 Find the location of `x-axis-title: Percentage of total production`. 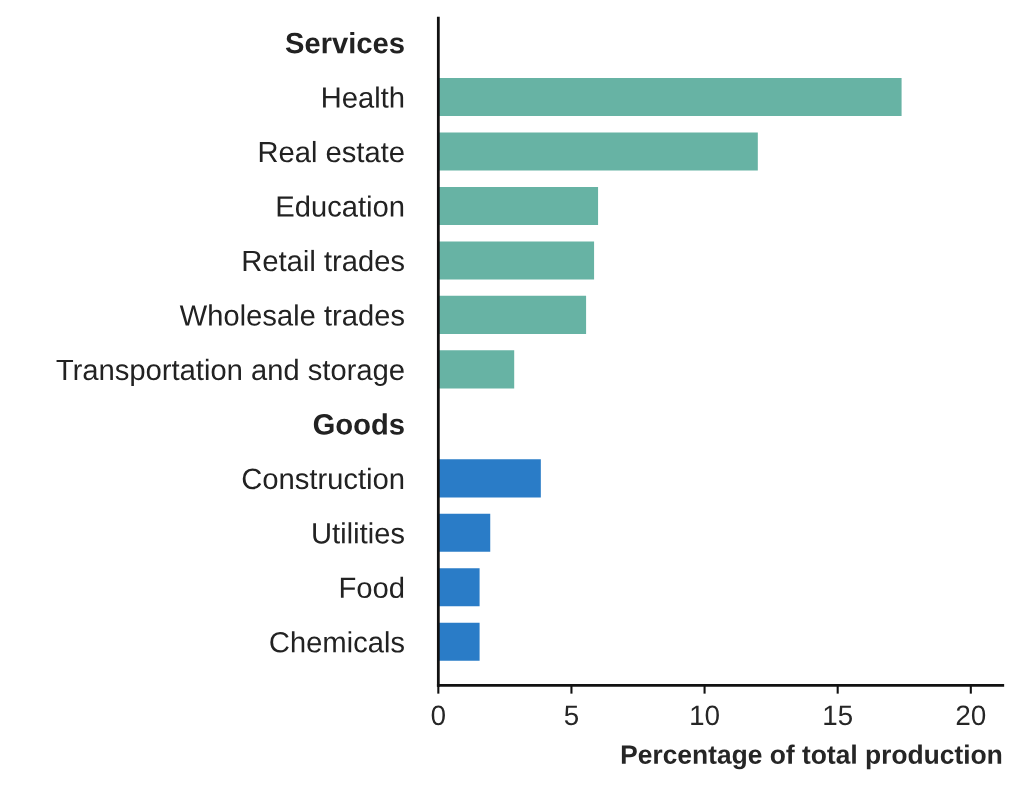

x-axis-title: Percentage of total production is located at coordinates (811, 757).